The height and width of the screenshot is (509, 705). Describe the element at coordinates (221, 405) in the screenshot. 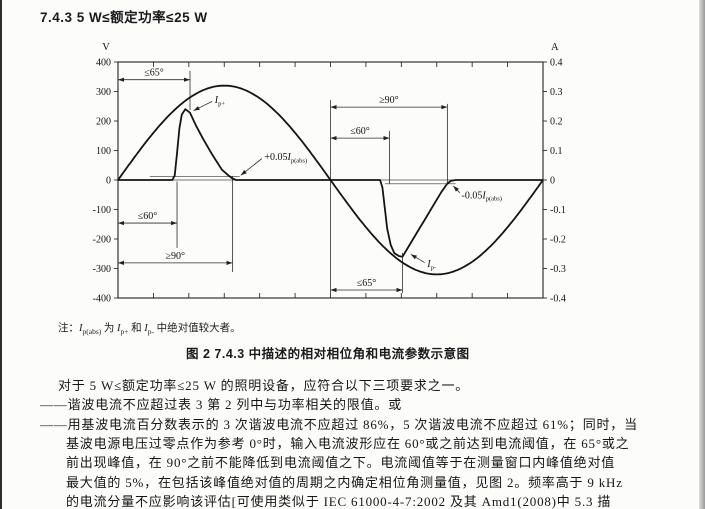

I see `body-line-2: ——谐波电流不应超过表 3 第 2 列中与功率相关的限值。或` at that location.